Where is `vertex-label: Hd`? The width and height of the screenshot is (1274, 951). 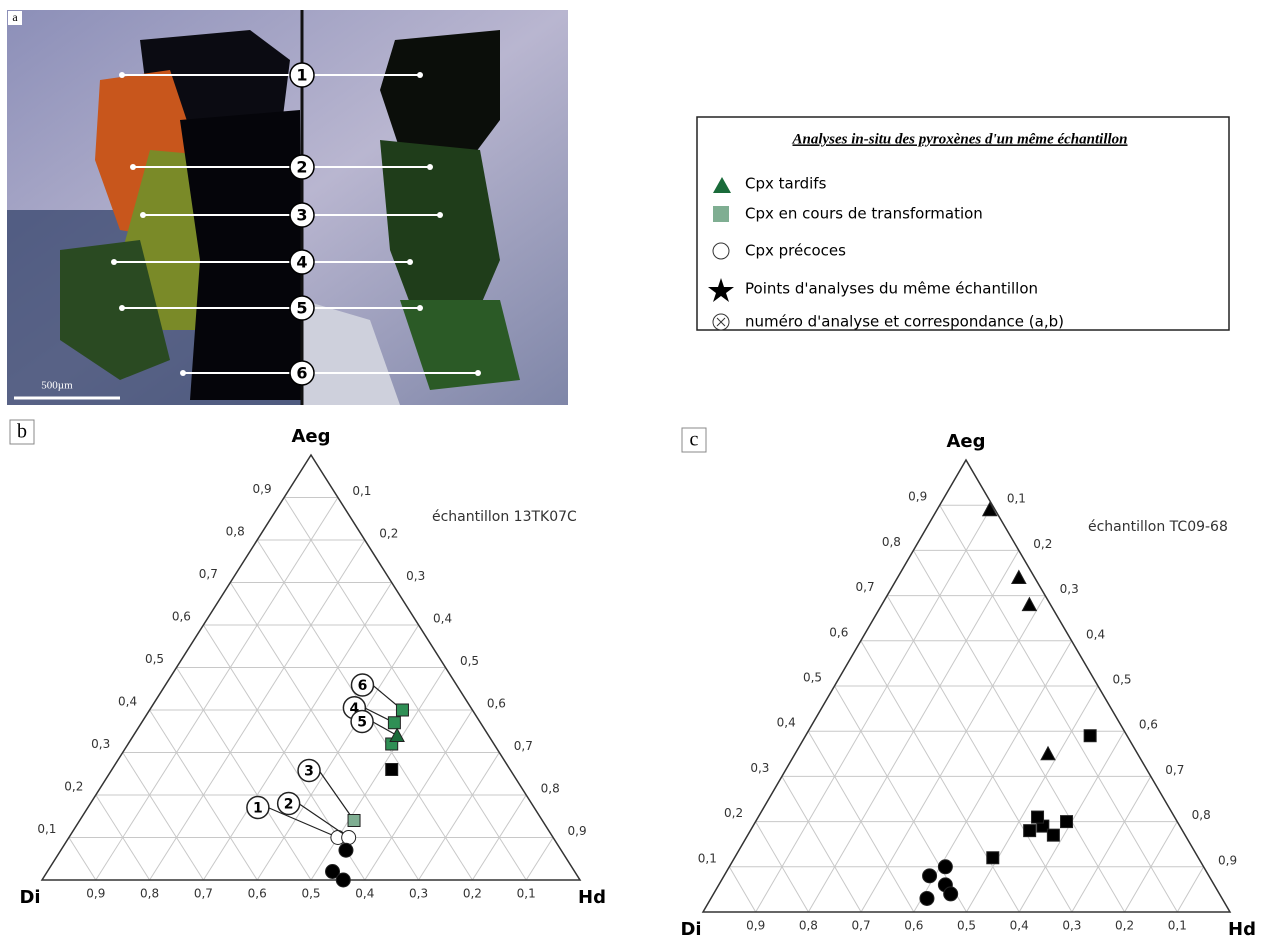 vertex-label: Hd is located at coordinates (592, 897).